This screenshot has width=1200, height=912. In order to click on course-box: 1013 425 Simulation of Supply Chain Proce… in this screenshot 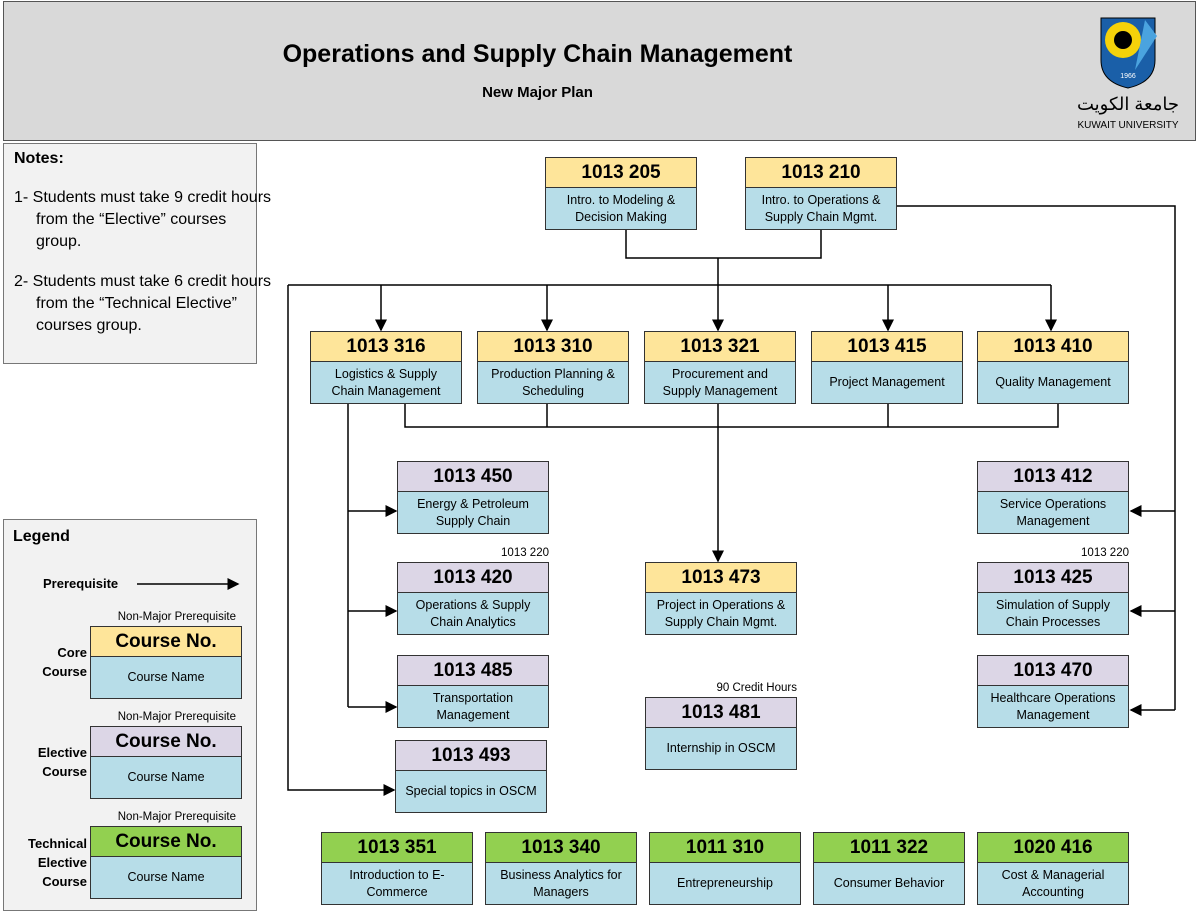, I will do `click(1053, 598)`.